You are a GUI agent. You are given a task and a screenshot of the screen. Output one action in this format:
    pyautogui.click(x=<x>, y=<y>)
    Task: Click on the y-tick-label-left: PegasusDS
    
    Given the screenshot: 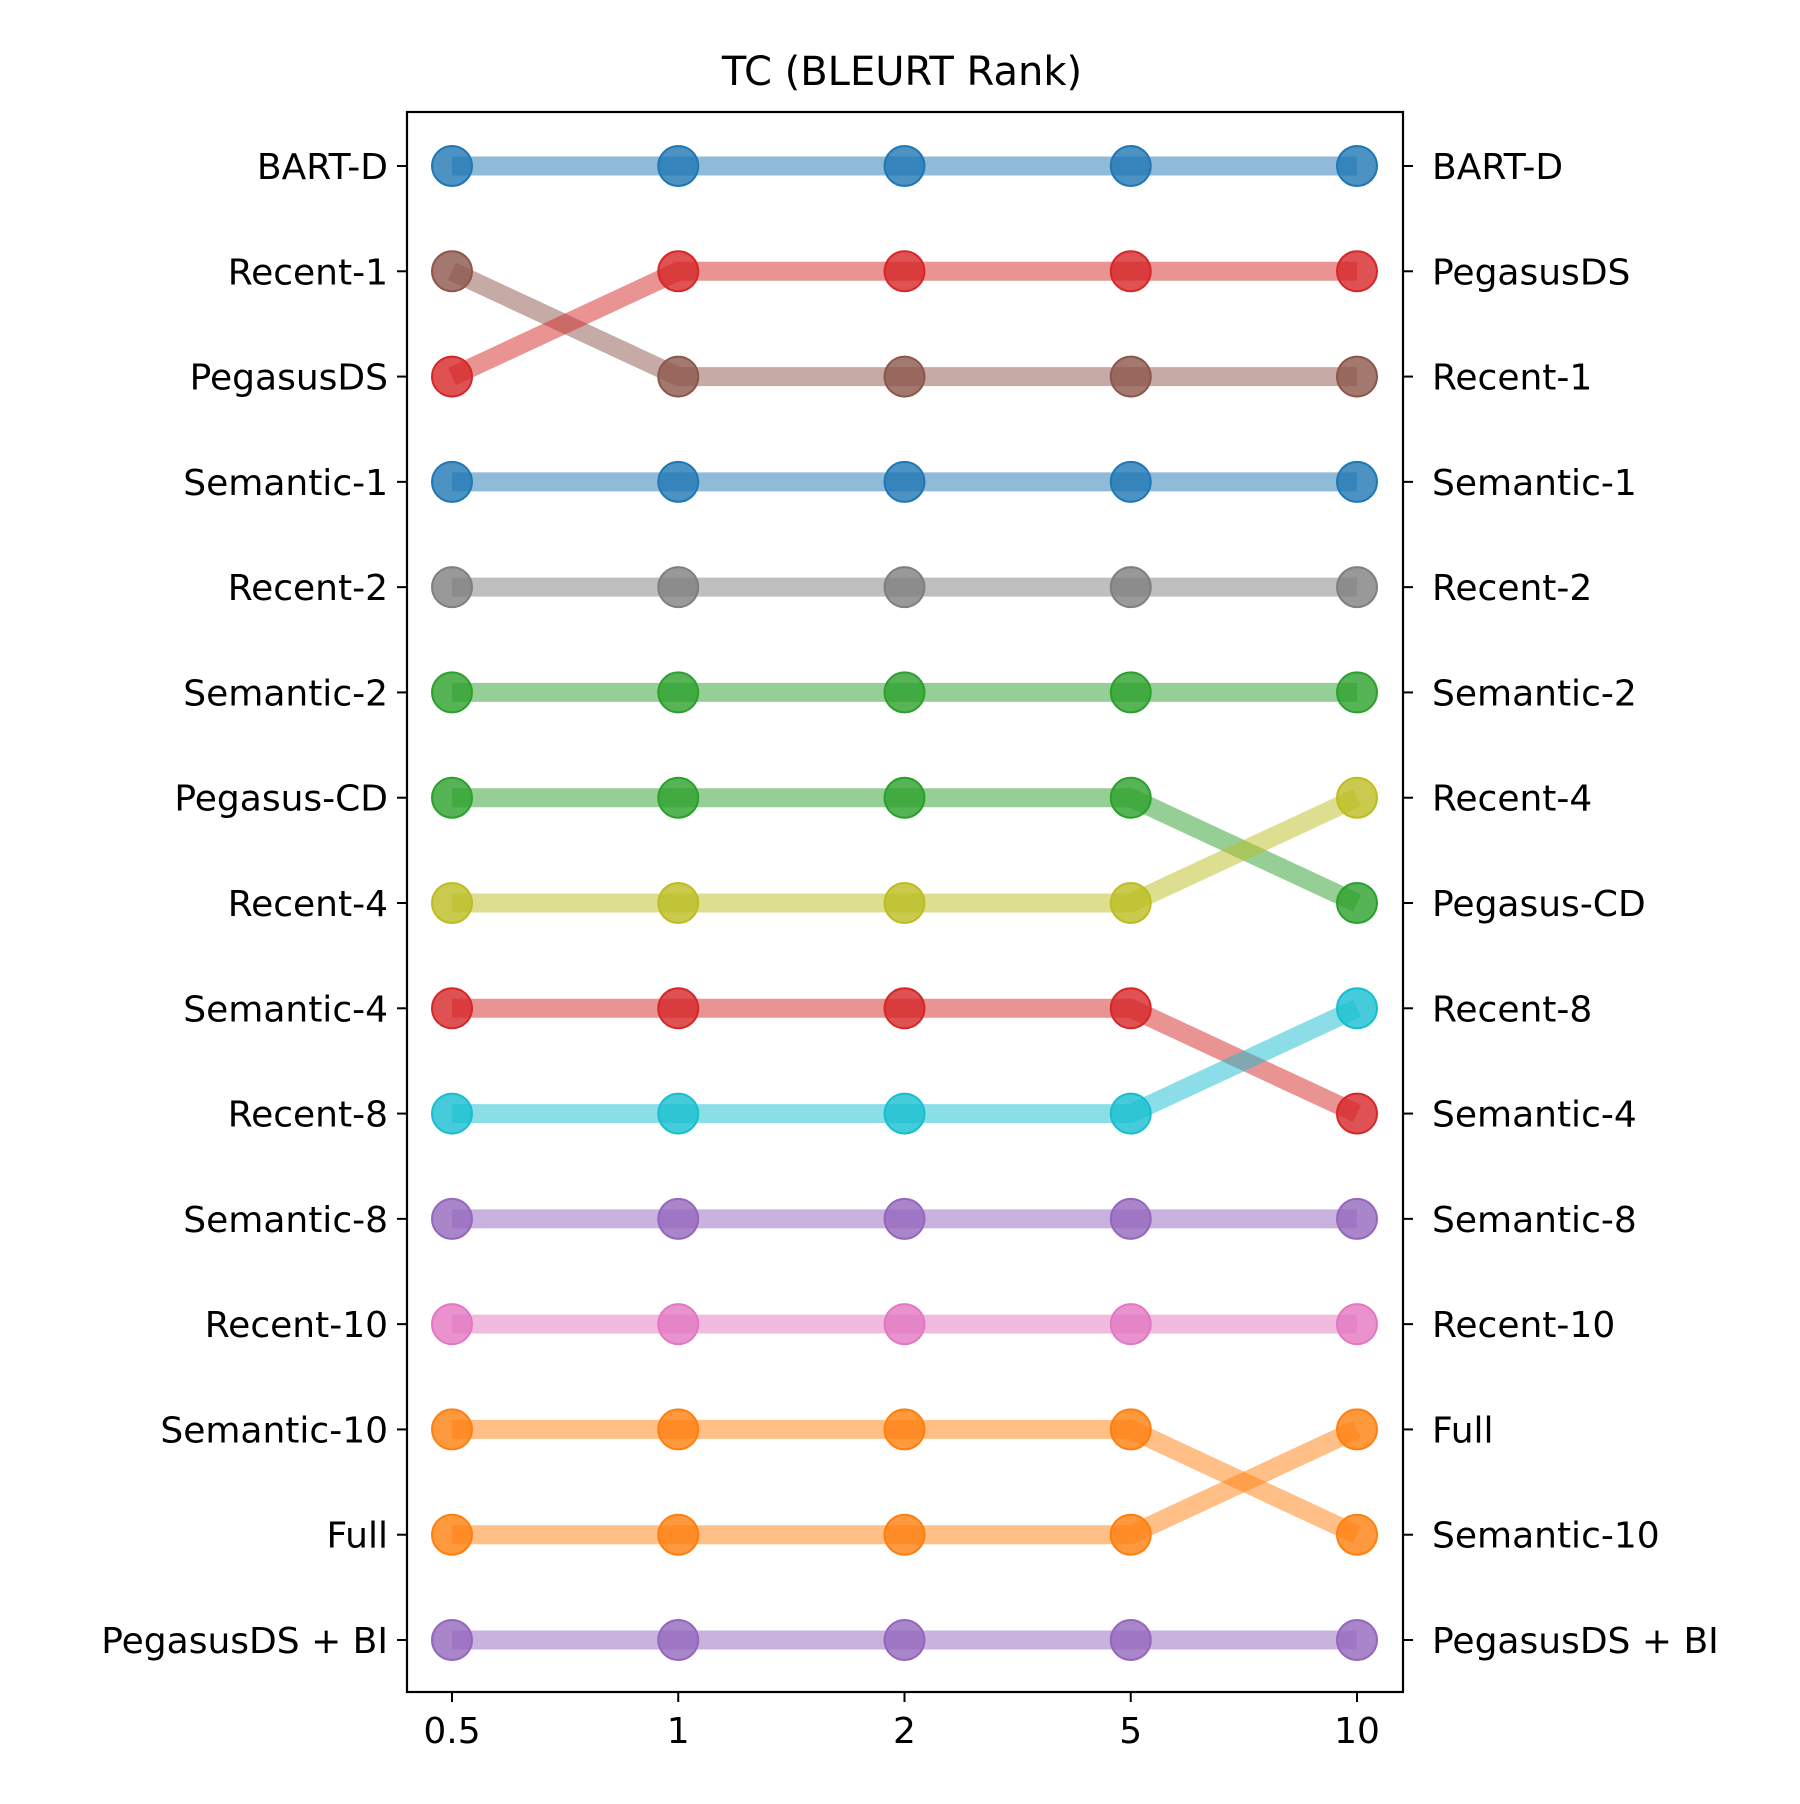 What is the action you would take?
    pyautogui.click(x=289, y=378)
    